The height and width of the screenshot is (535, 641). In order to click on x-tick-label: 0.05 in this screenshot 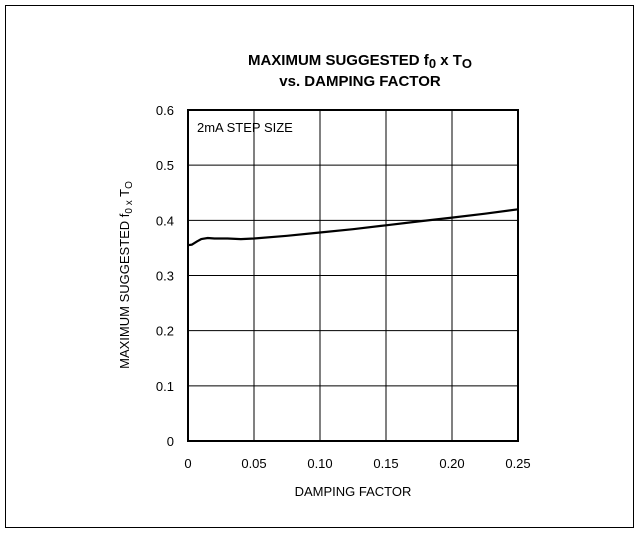, I will do `click(253, 463)`.